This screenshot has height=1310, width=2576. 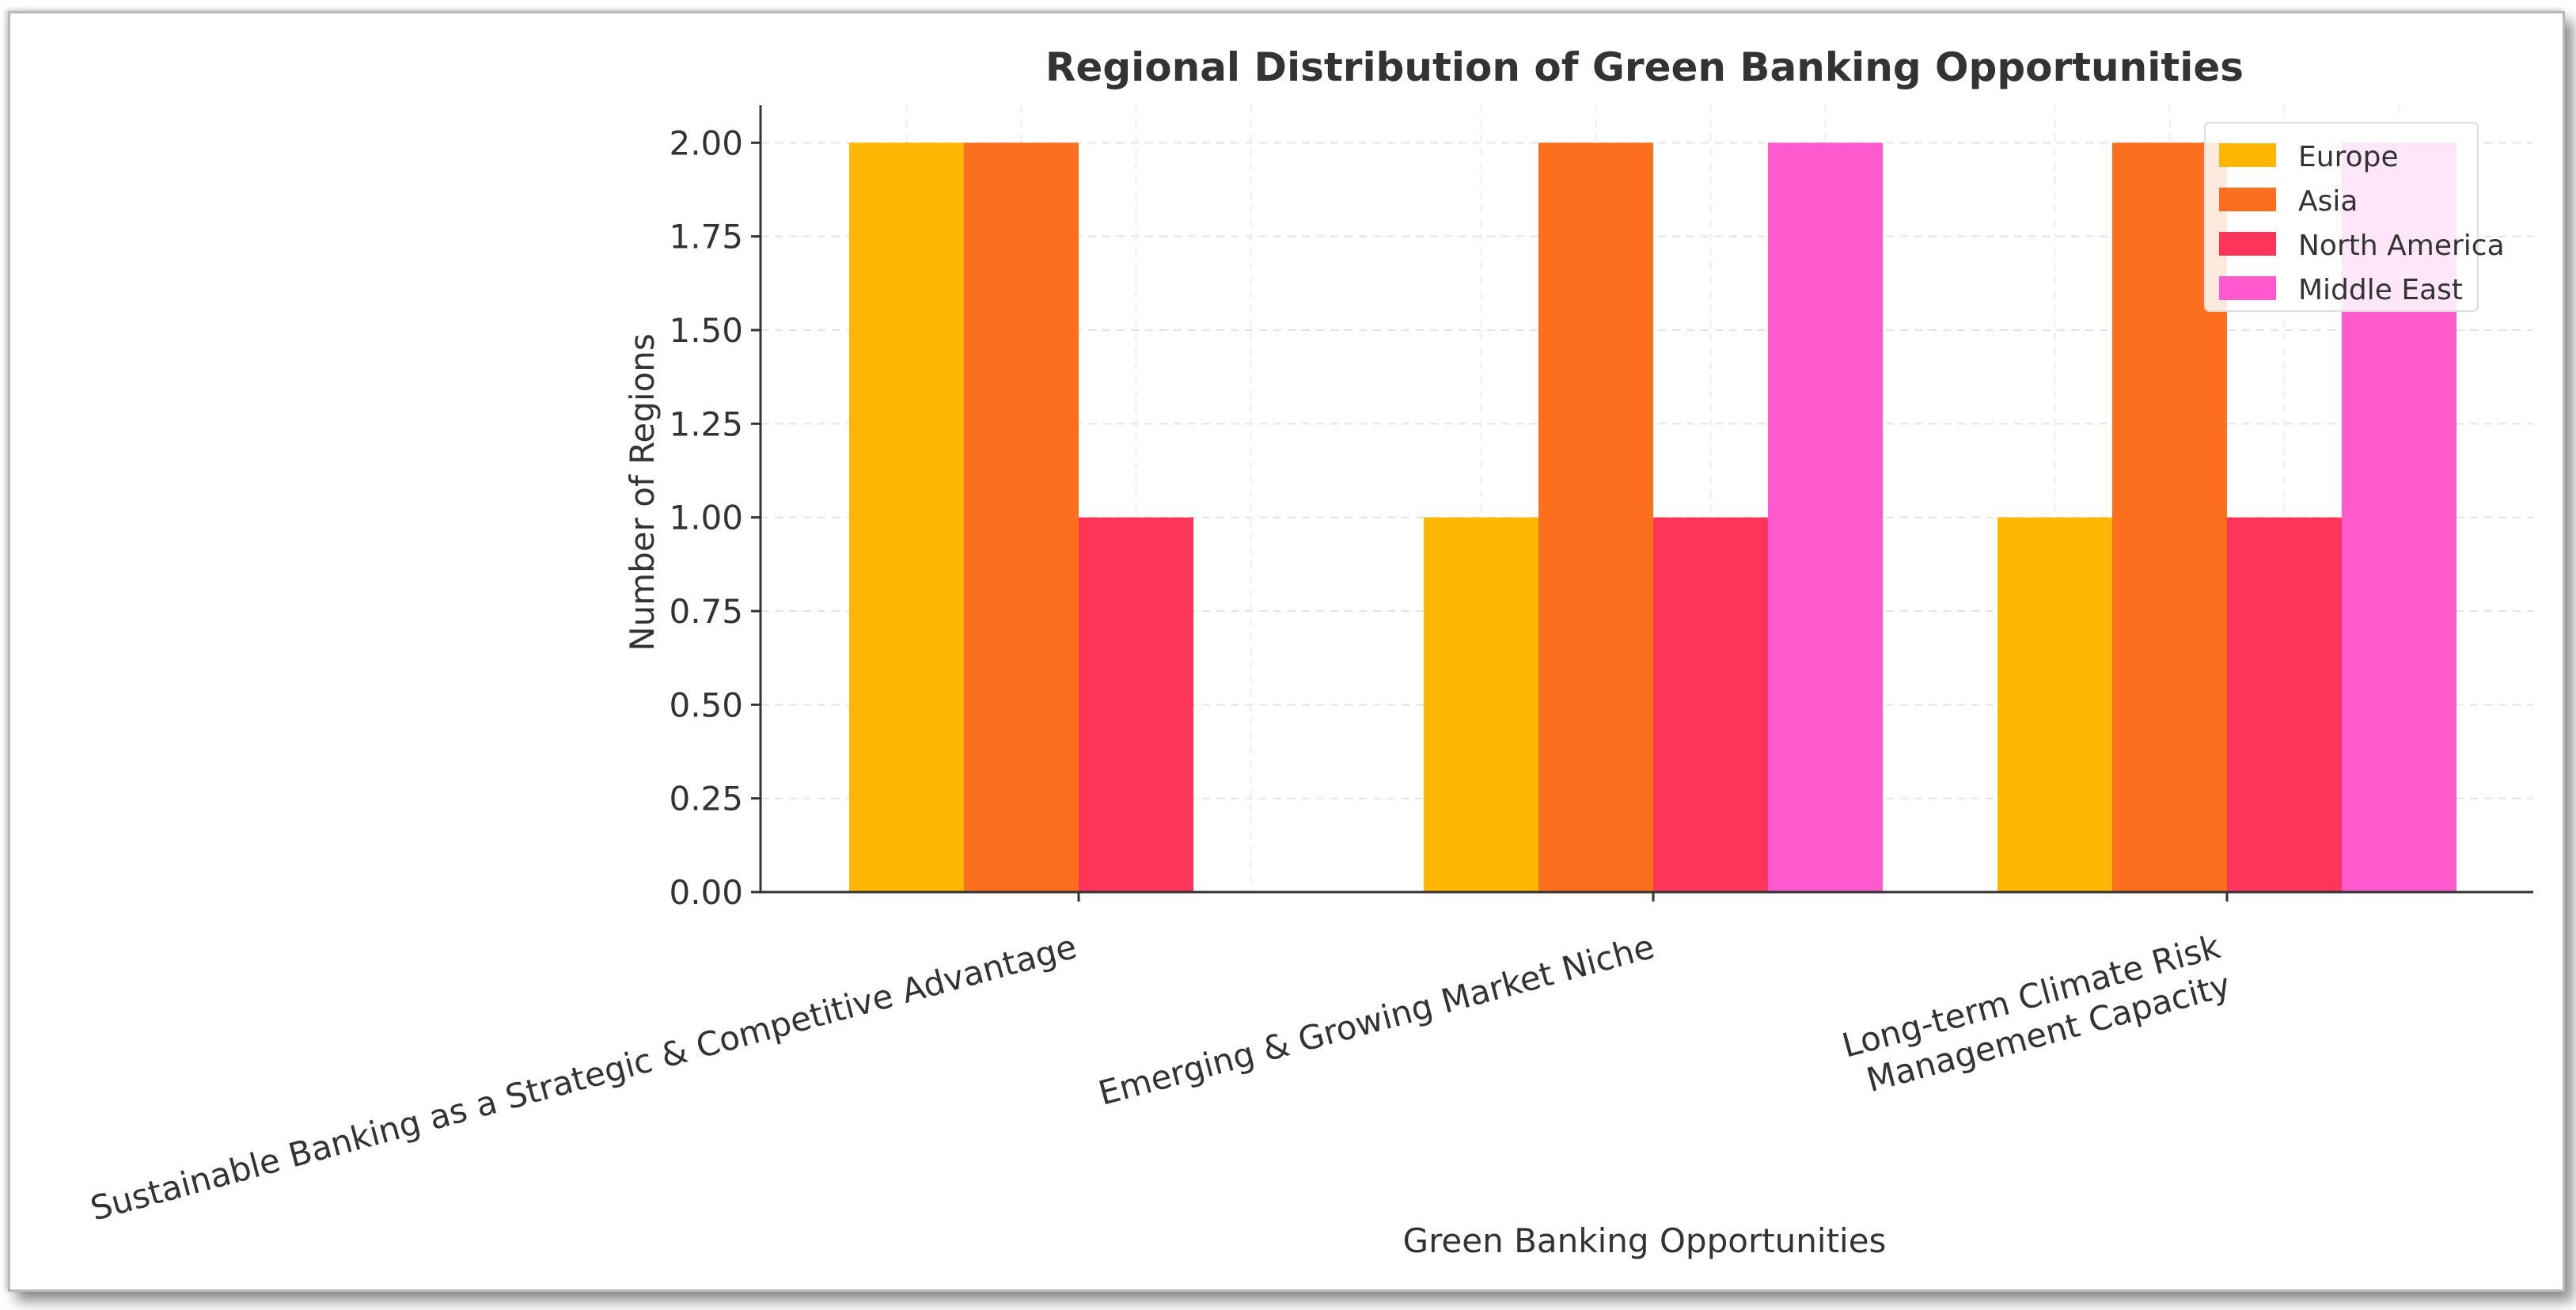 I want to click on legend-box, so click(x=2341, y=217).